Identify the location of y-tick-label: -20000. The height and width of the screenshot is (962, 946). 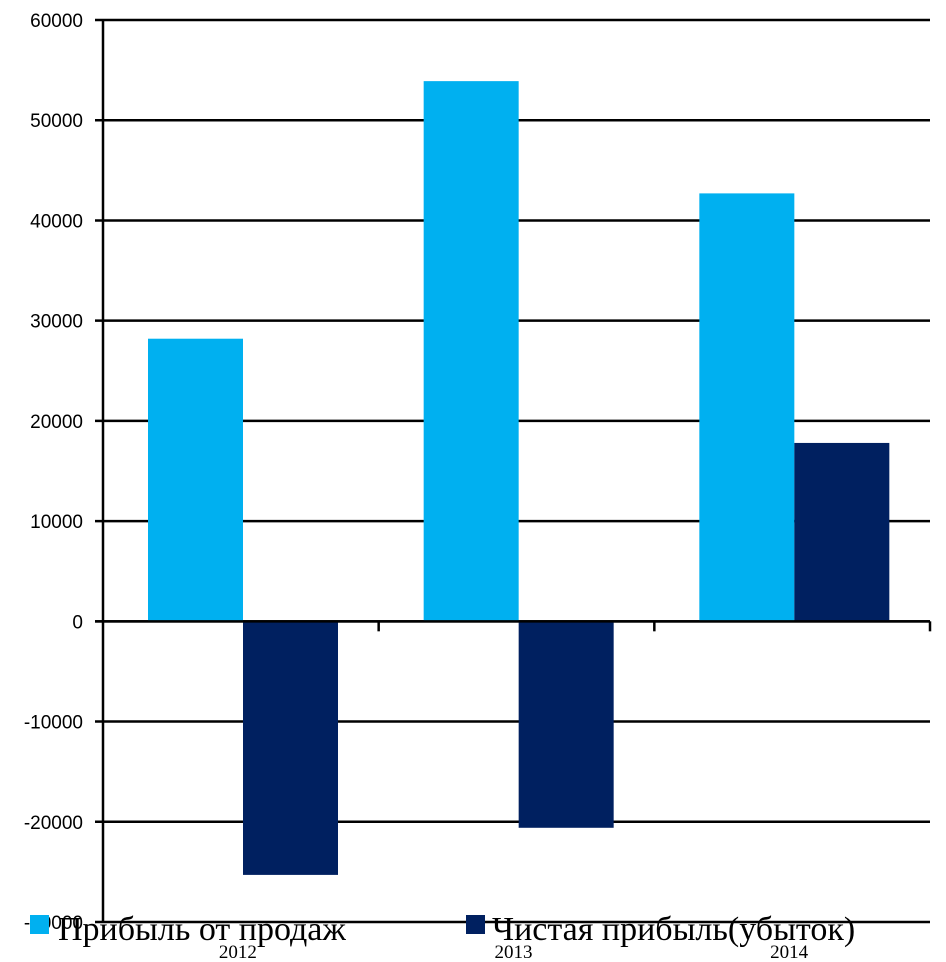
(53, 823).